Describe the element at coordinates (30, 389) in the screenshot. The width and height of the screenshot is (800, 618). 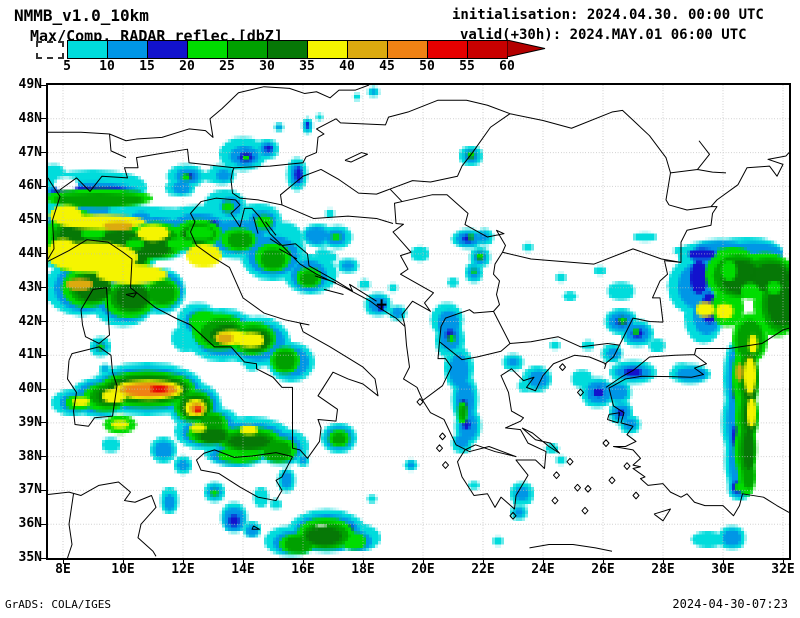
I see `lat-axis-label: 40N` at that location.